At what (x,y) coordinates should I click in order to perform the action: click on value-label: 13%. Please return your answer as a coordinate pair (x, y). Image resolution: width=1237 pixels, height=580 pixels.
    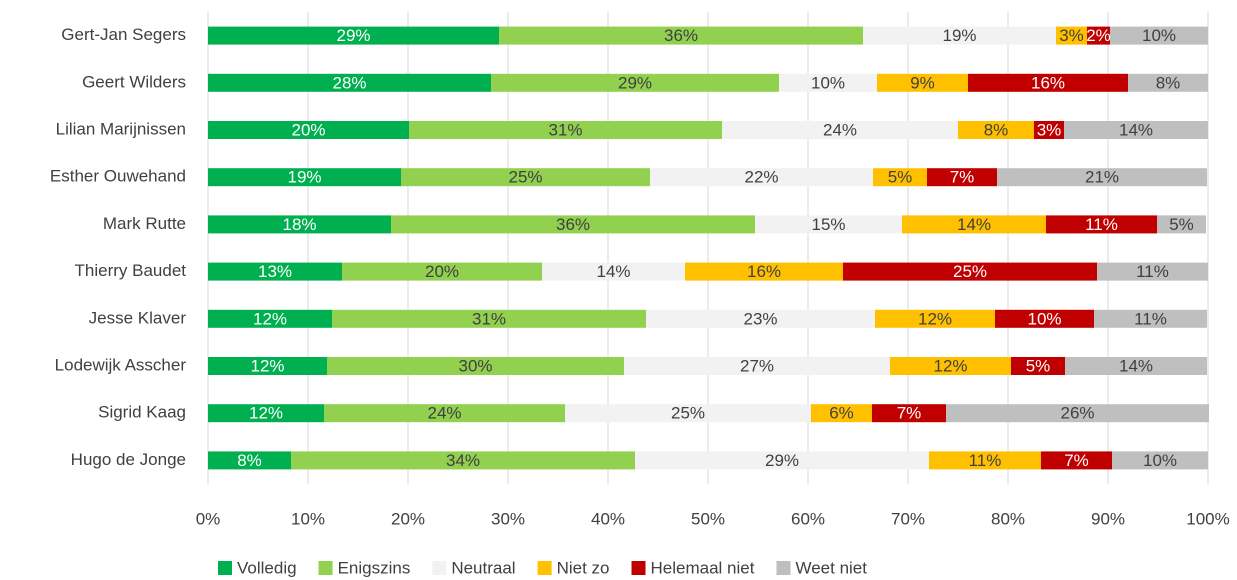
    Looking at the image, I should click on (275, 271).